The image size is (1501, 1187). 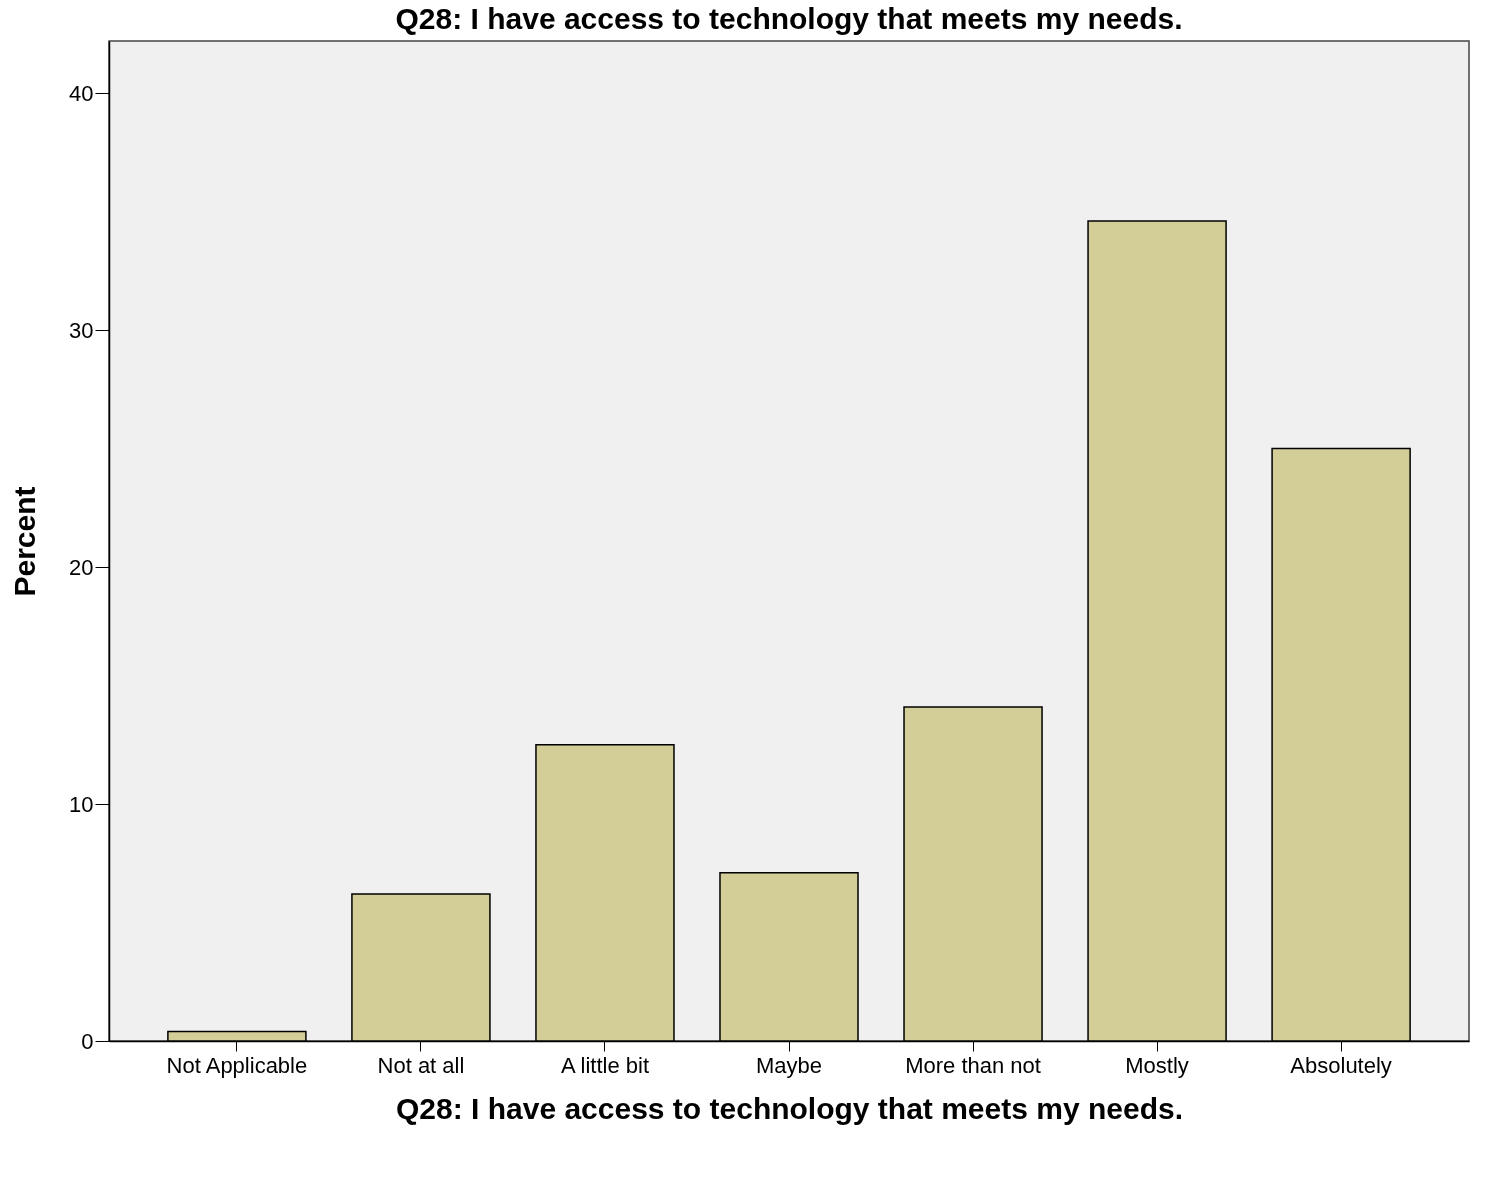 I want to click on chart-title: Q28: I have access to technology that meets my needs., so click(x=789, y=18).